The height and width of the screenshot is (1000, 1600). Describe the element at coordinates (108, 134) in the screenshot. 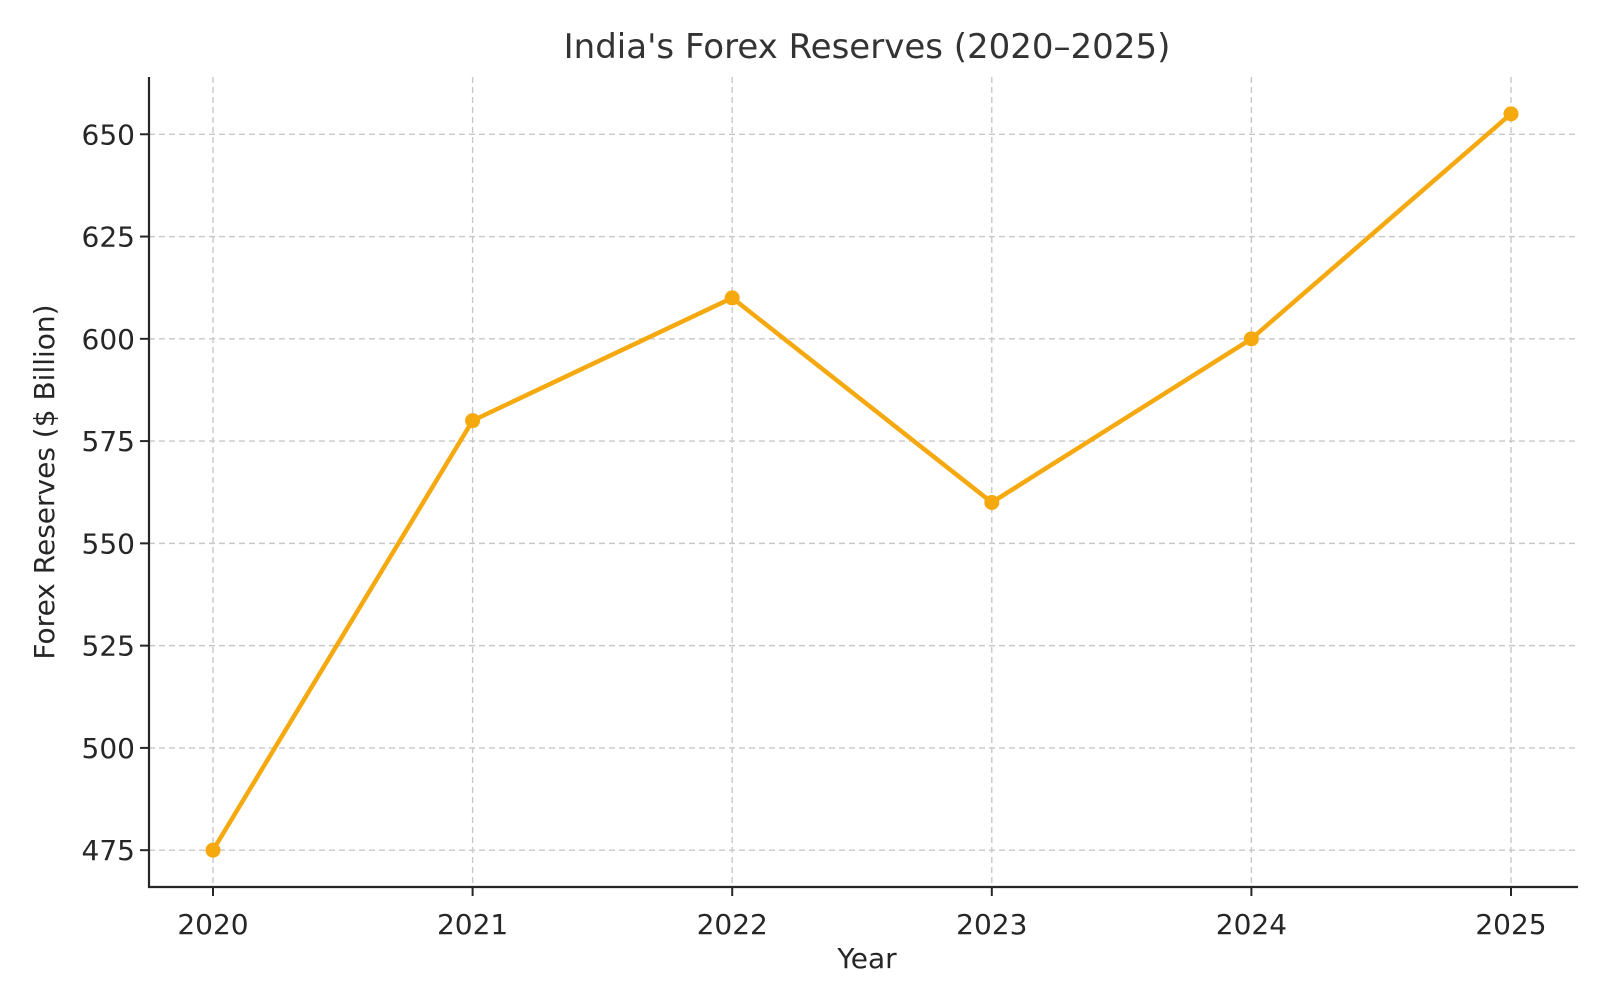

I see `y-tick-label: 650` at that location.